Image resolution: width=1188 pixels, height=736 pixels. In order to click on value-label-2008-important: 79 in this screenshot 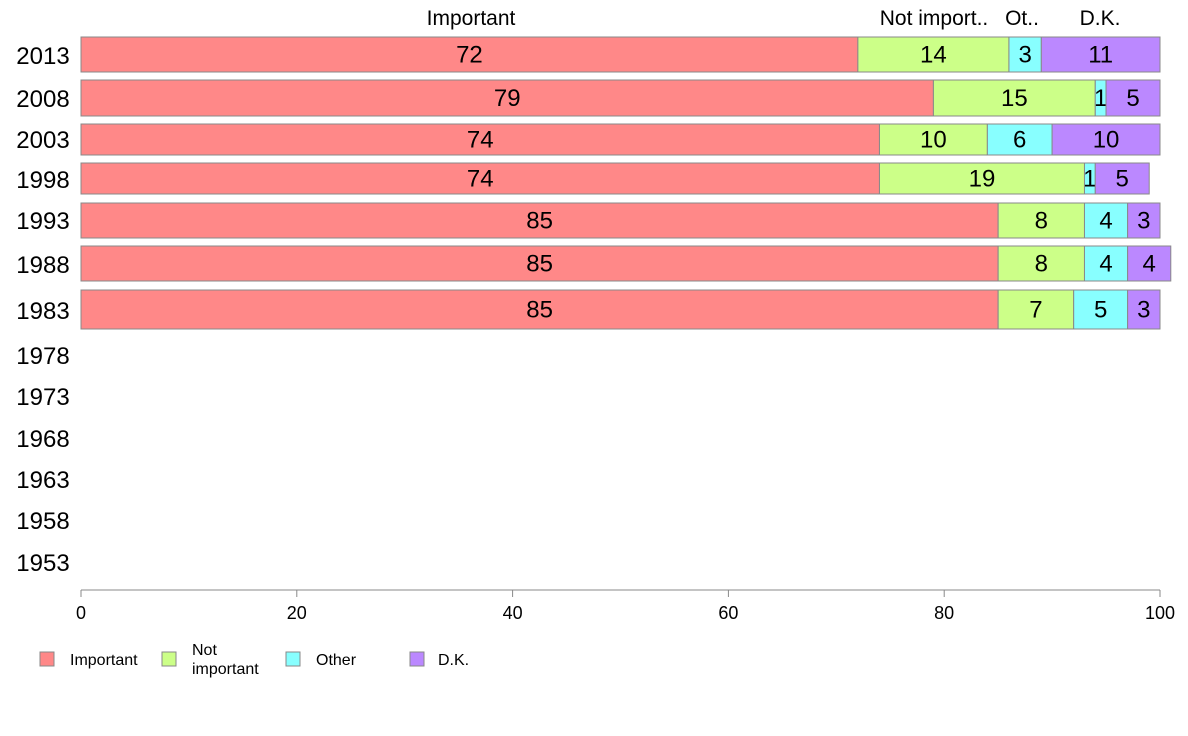, I will do `click(507, 98)`.